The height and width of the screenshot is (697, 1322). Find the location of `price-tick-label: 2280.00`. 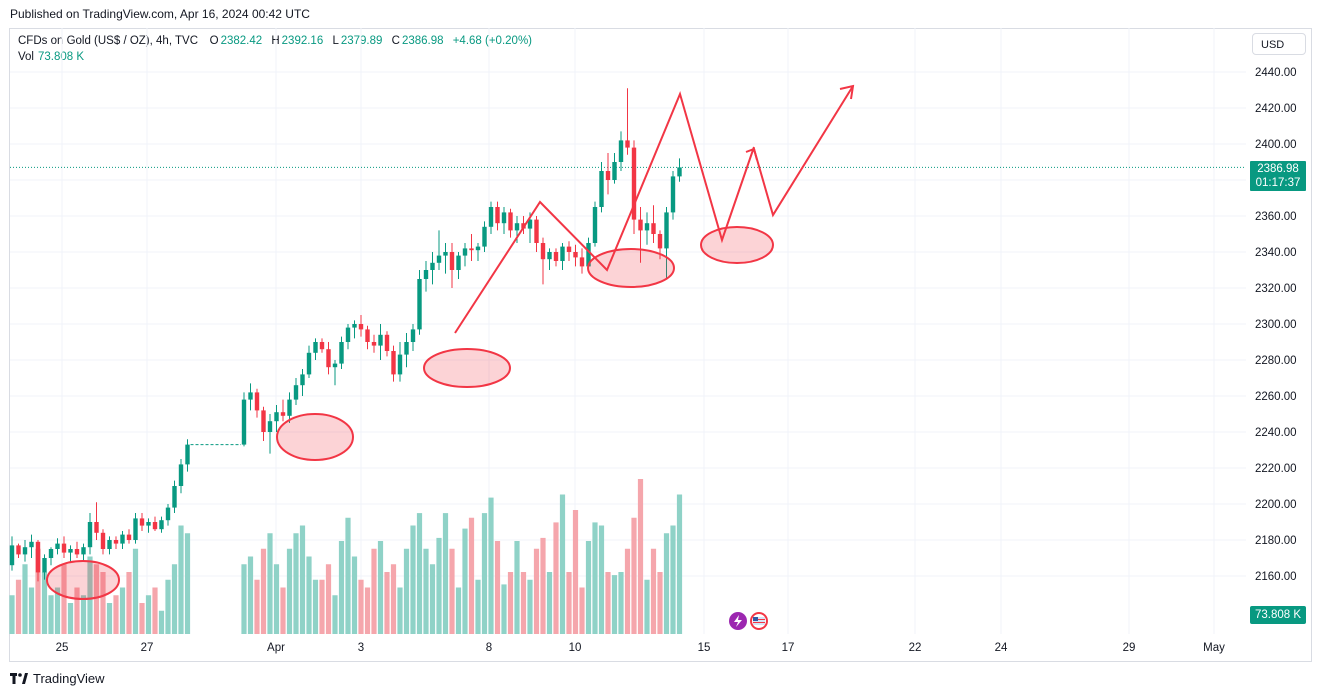

price-tick-label: 2280.00 is located at coordinates (1276, 361).